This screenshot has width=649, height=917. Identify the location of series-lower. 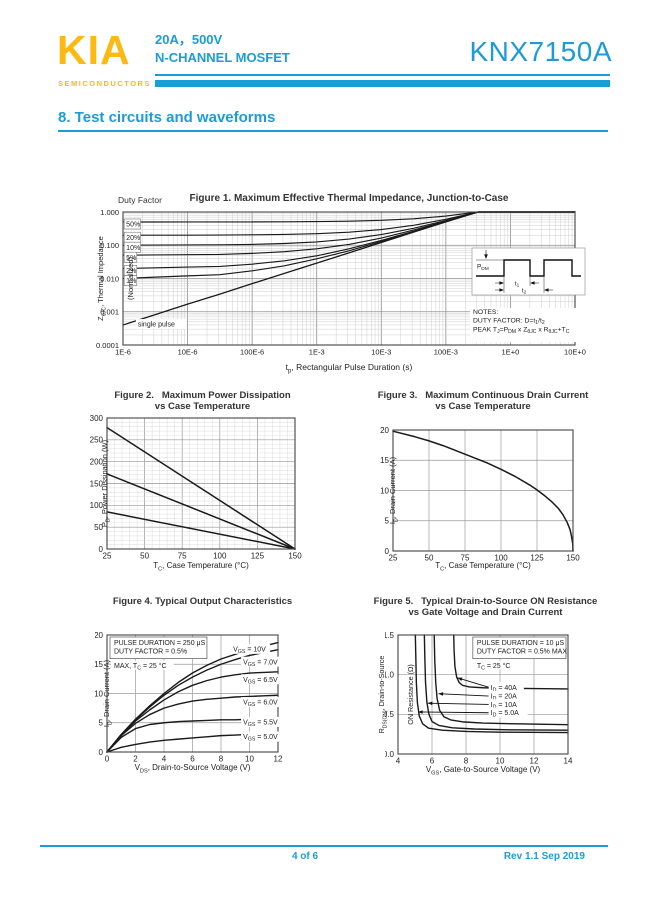
(201, 530).